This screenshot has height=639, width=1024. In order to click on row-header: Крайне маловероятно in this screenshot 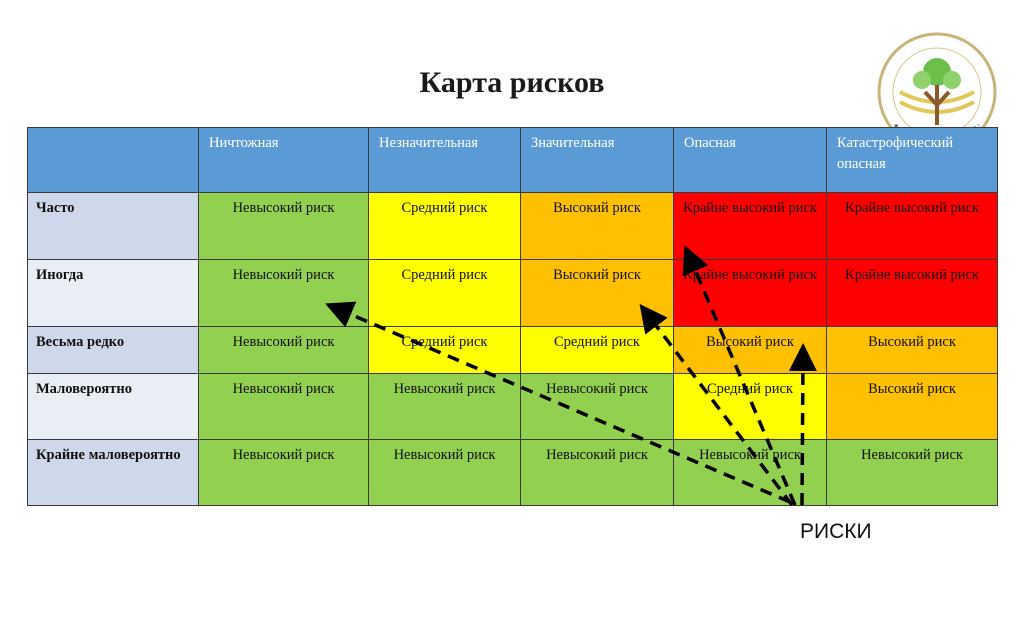, I will do `click(113, 472)`.